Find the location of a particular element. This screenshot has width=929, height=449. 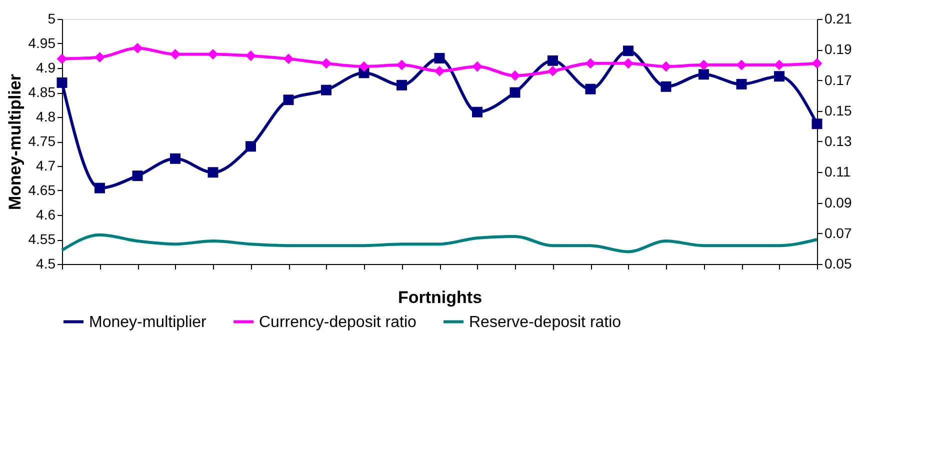

y2-tick-label: 0.05 is located at coordinates (838, 264).